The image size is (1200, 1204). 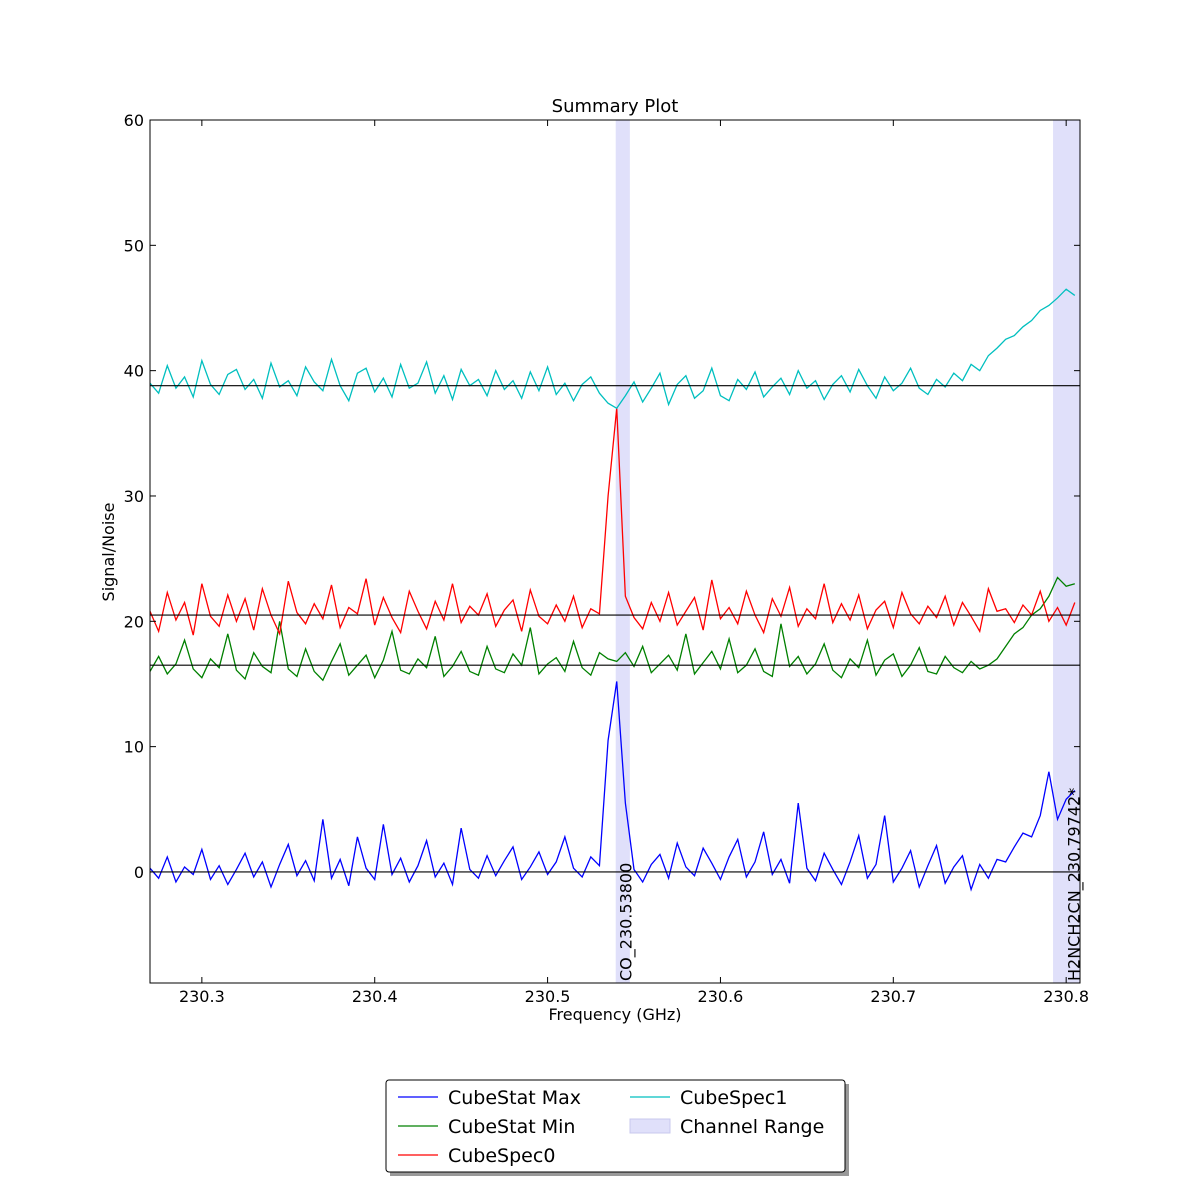 What do you see at coordinates (721, 996) in the screenshot?
I see `x-tick-label: 230.6` at bounding box center [721, 996].